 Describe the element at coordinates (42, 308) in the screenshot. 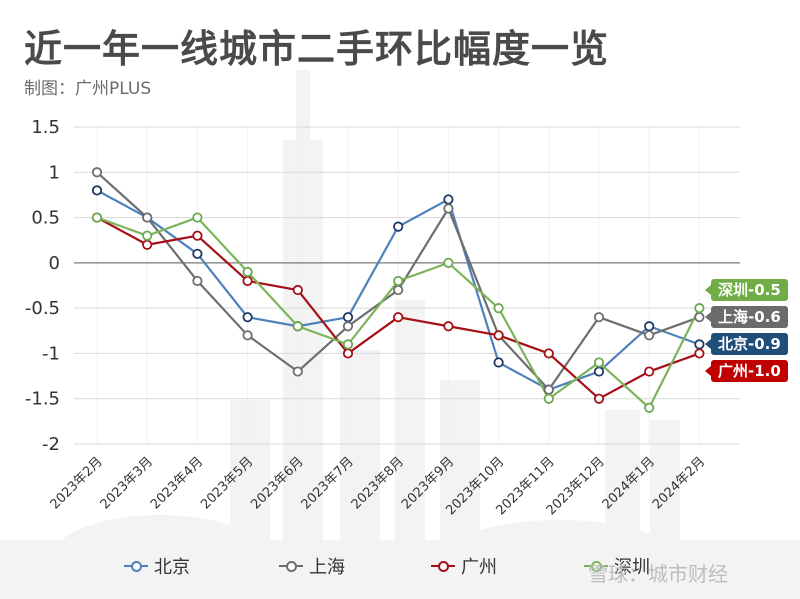

I see `y-tick-label: -0.5` at that location.